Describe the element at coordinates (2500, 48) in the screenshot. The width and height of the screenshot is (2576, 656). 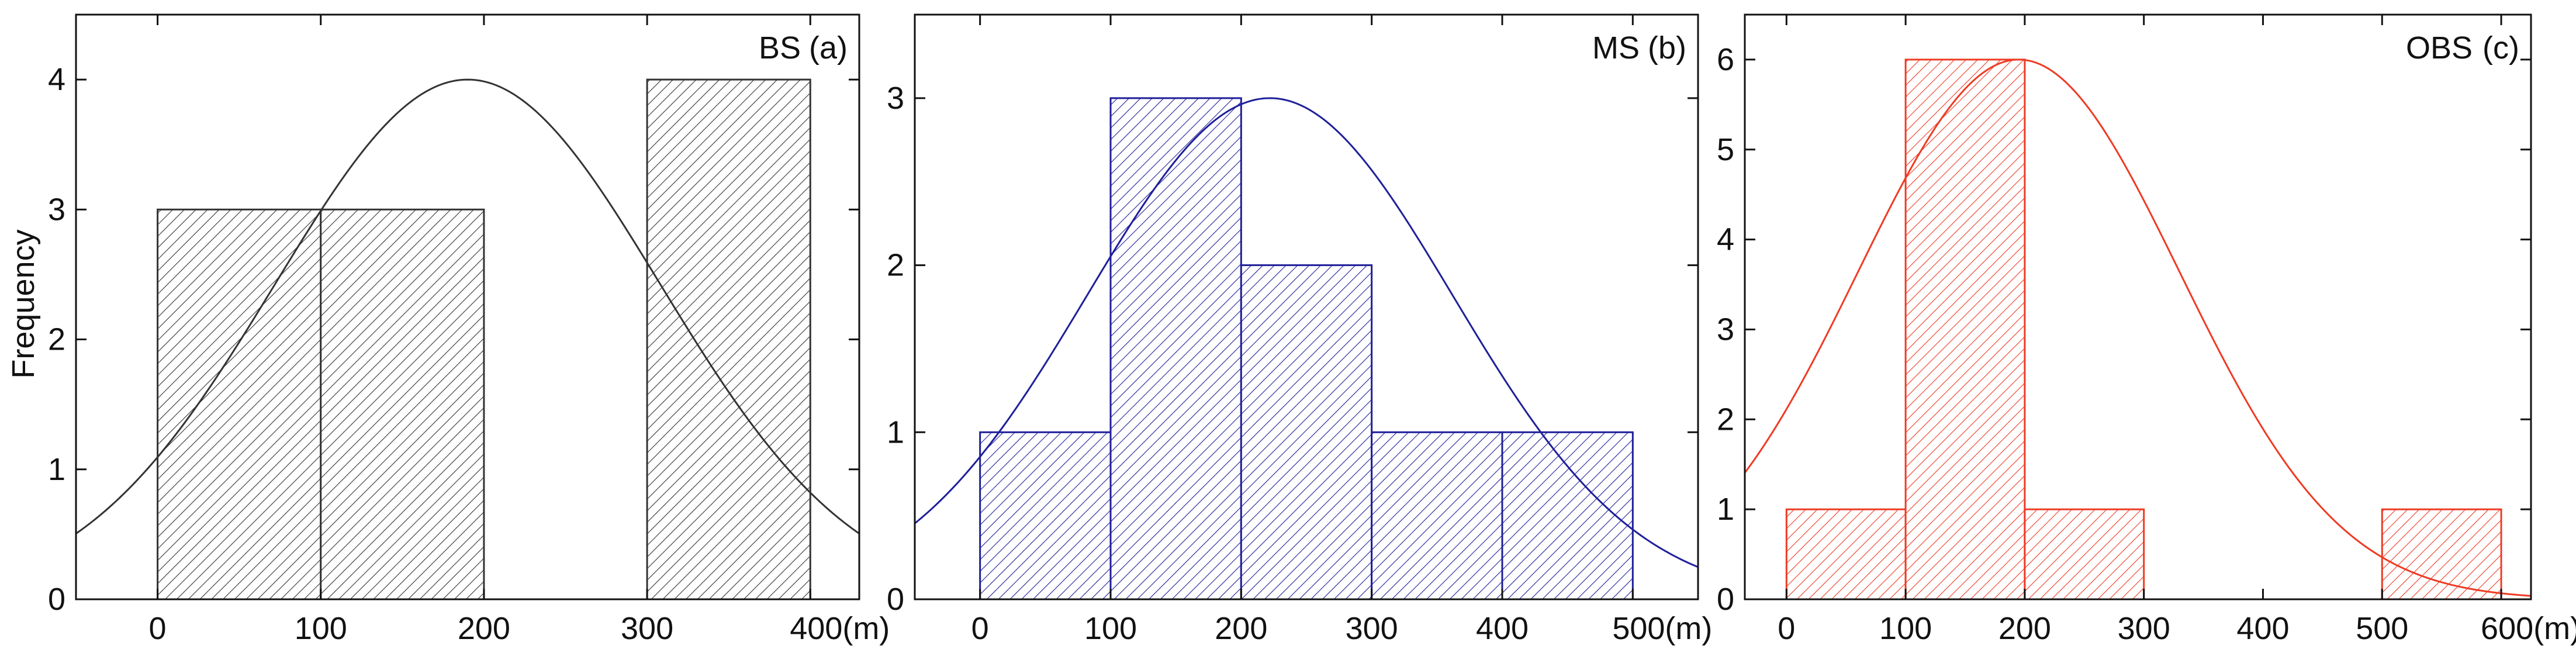
I see `panel-letter: (c)` at that location.